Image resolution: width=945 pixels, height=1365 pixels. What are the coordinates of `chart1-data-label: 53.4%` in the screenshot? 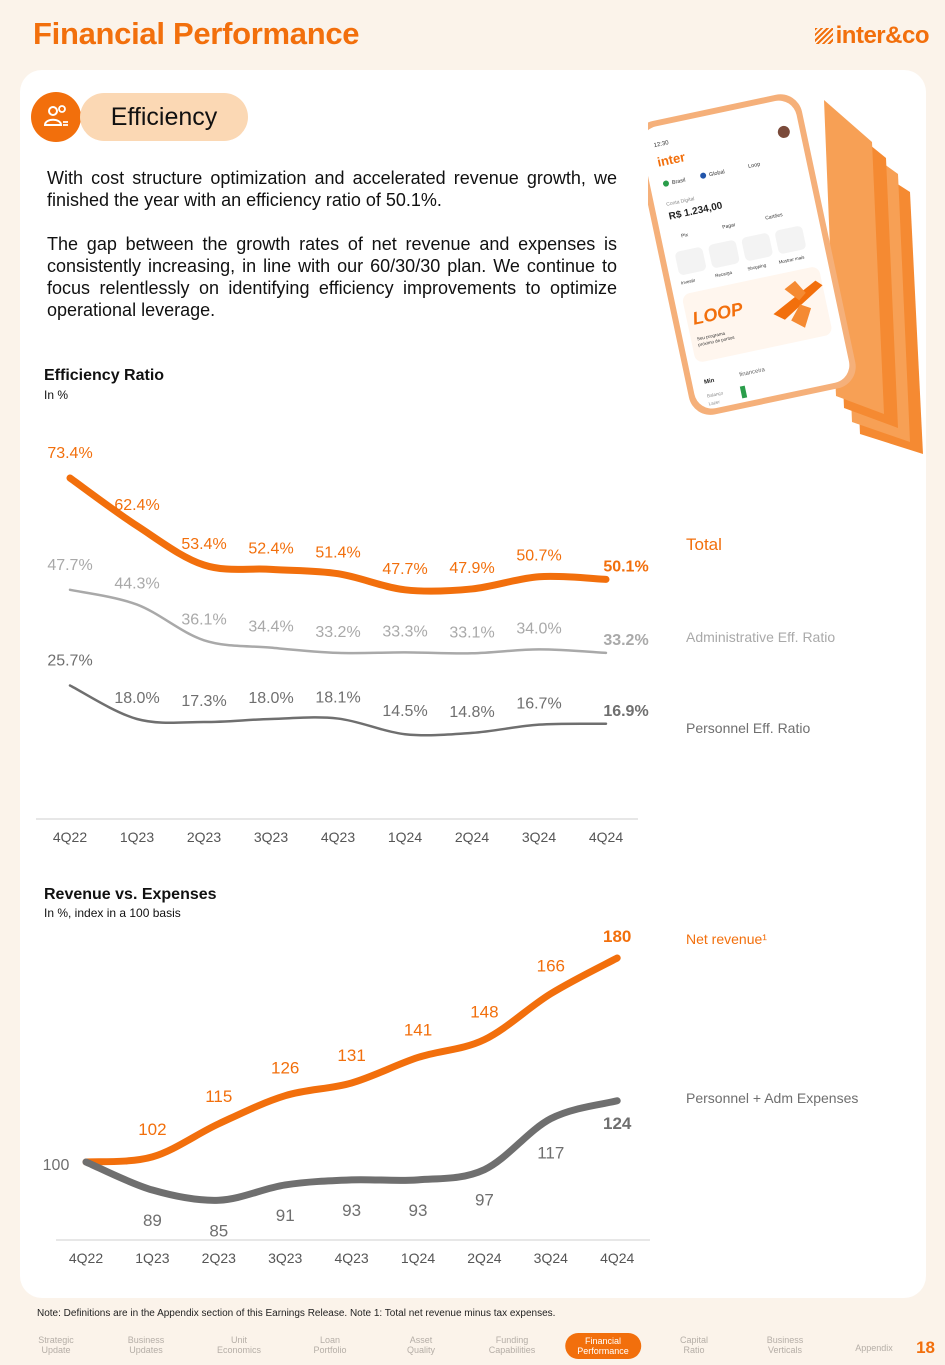 It's located at (203, 544).